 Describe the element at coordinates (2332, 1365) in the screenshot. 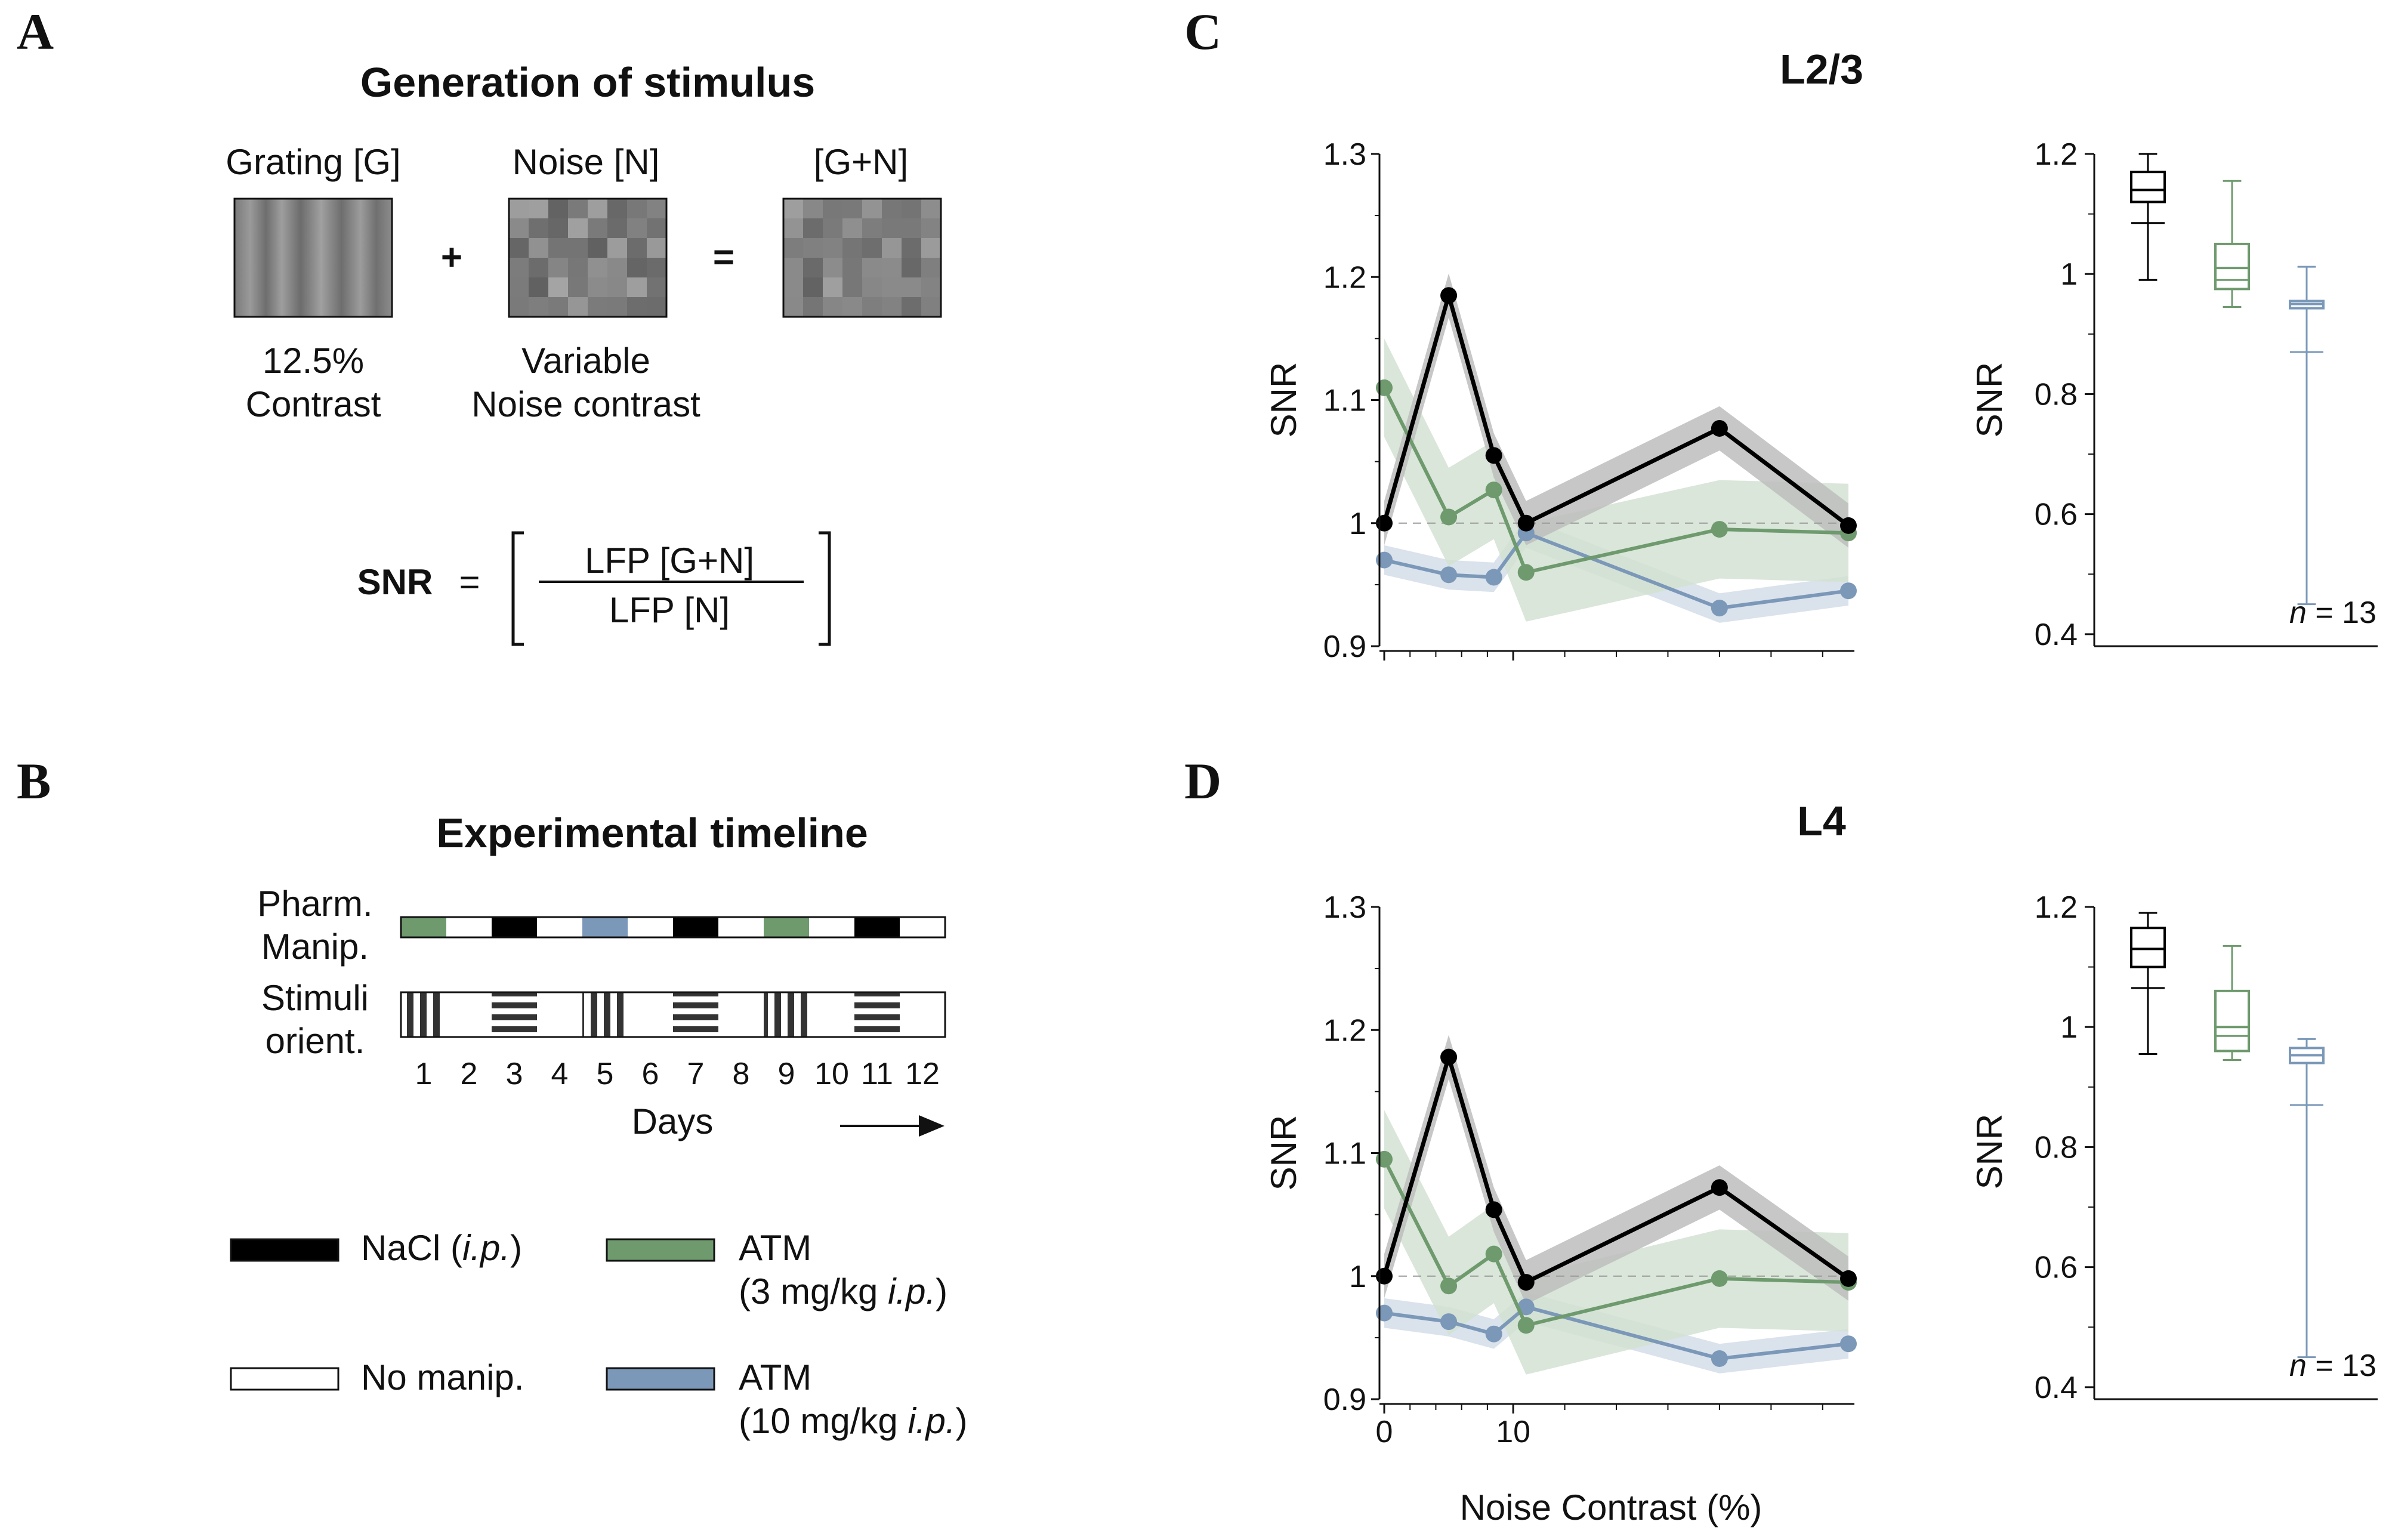

I see `box-d-n-label: n = 13` at that location.